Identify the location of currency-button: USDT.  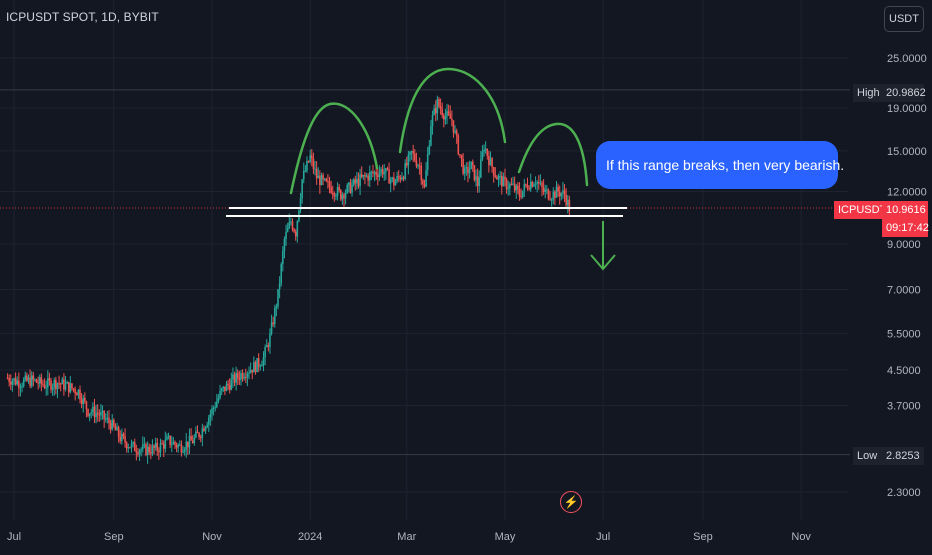
(904, 19).